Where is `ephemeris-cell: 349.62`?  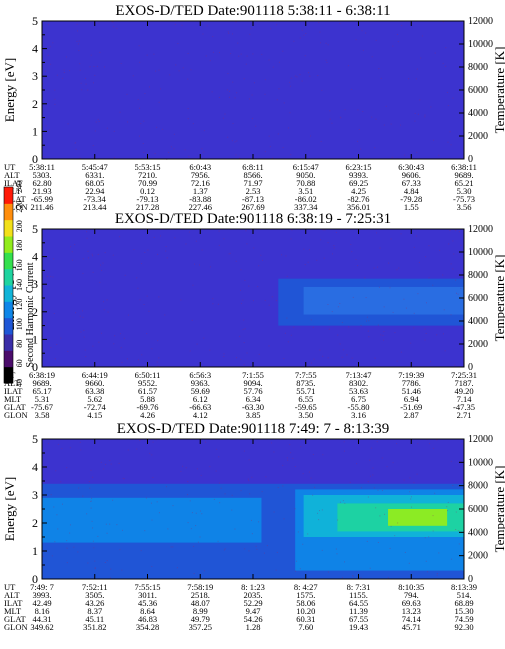
ephemeris-cell: 349.62 is located at coordinates (41, 627).